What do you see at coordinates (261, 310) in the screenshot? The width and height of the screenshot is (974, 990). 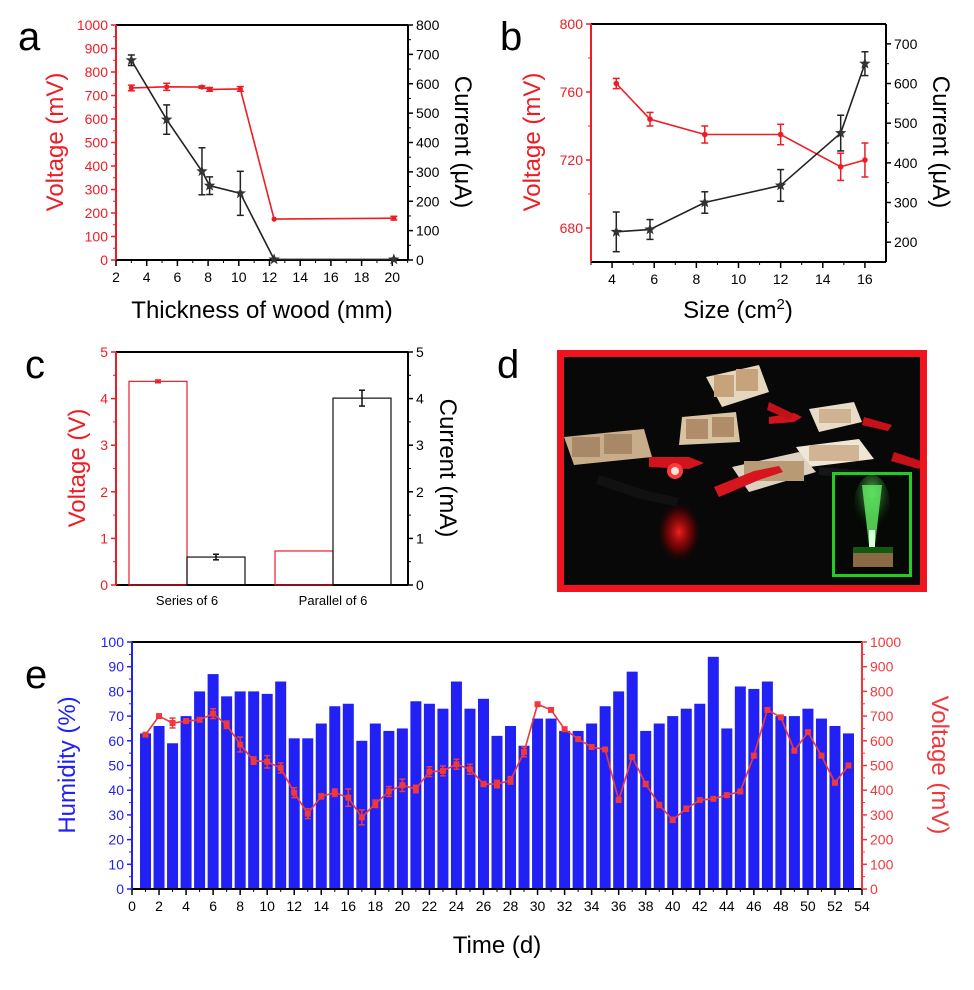 I see `x-axis-title: Thickness of wood (mm)` at bounding box center [261, 310].